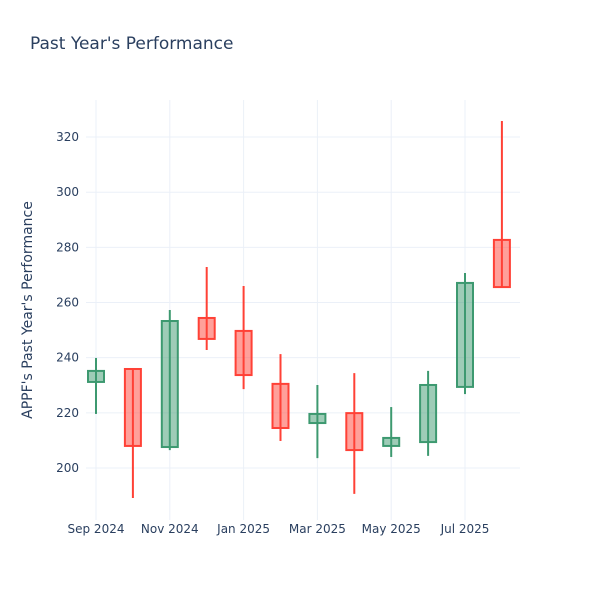  I want to click on chart-title: Past Year's Performance, so click(132, 44).